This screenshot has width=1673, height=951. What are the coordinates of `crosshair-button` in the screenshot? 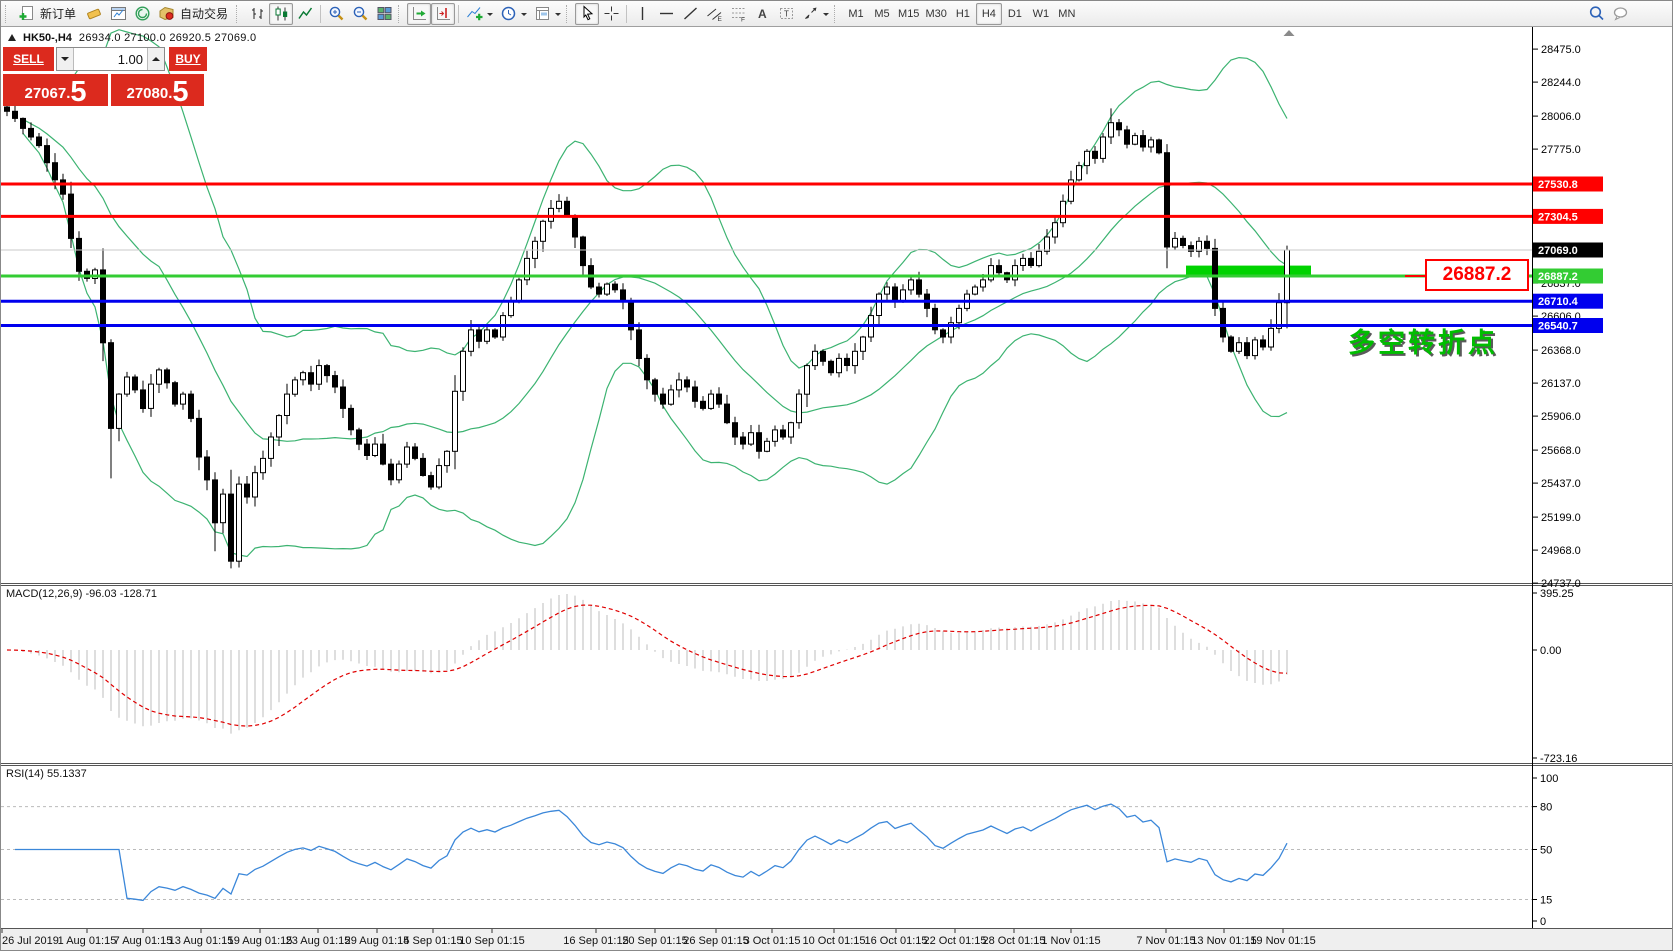 It's located at (611, 14).